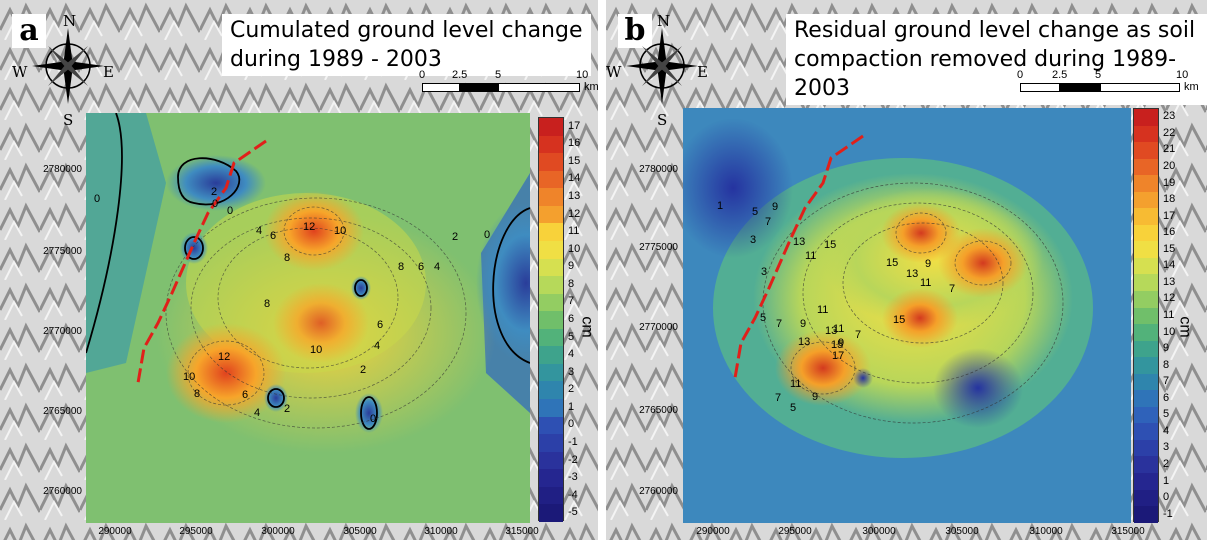 This screenshot has width=1207, height=540. Describe the element at coordinates (573, 494) in the screenshot. I see `colorbar-tick-label: -4` at that location.